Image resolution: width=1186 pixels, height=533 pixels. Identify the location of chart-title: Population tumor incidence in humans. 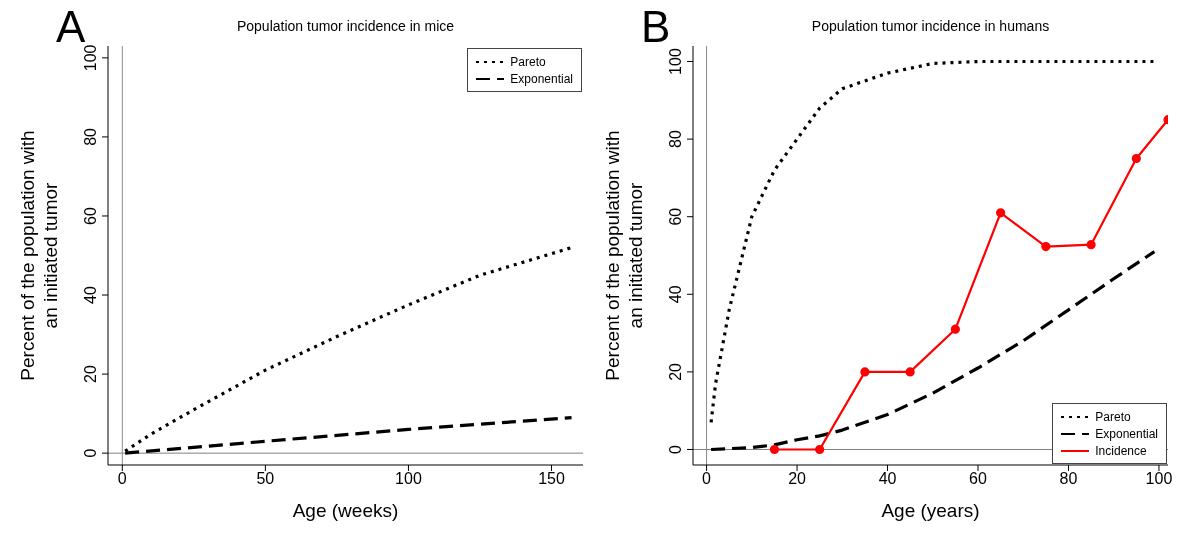
(930, 26).